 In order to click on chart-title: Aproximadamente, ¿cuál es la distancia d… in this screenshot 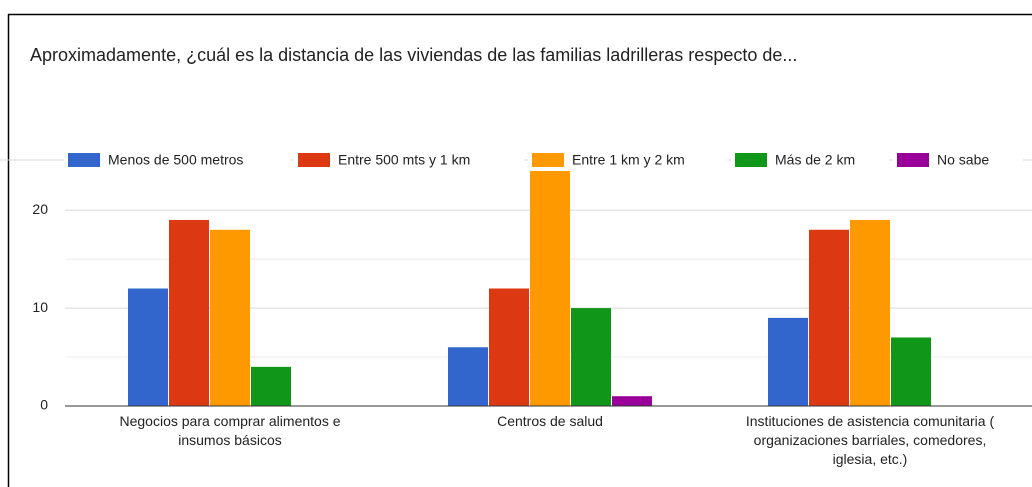, I will do `click(413, 55)`.